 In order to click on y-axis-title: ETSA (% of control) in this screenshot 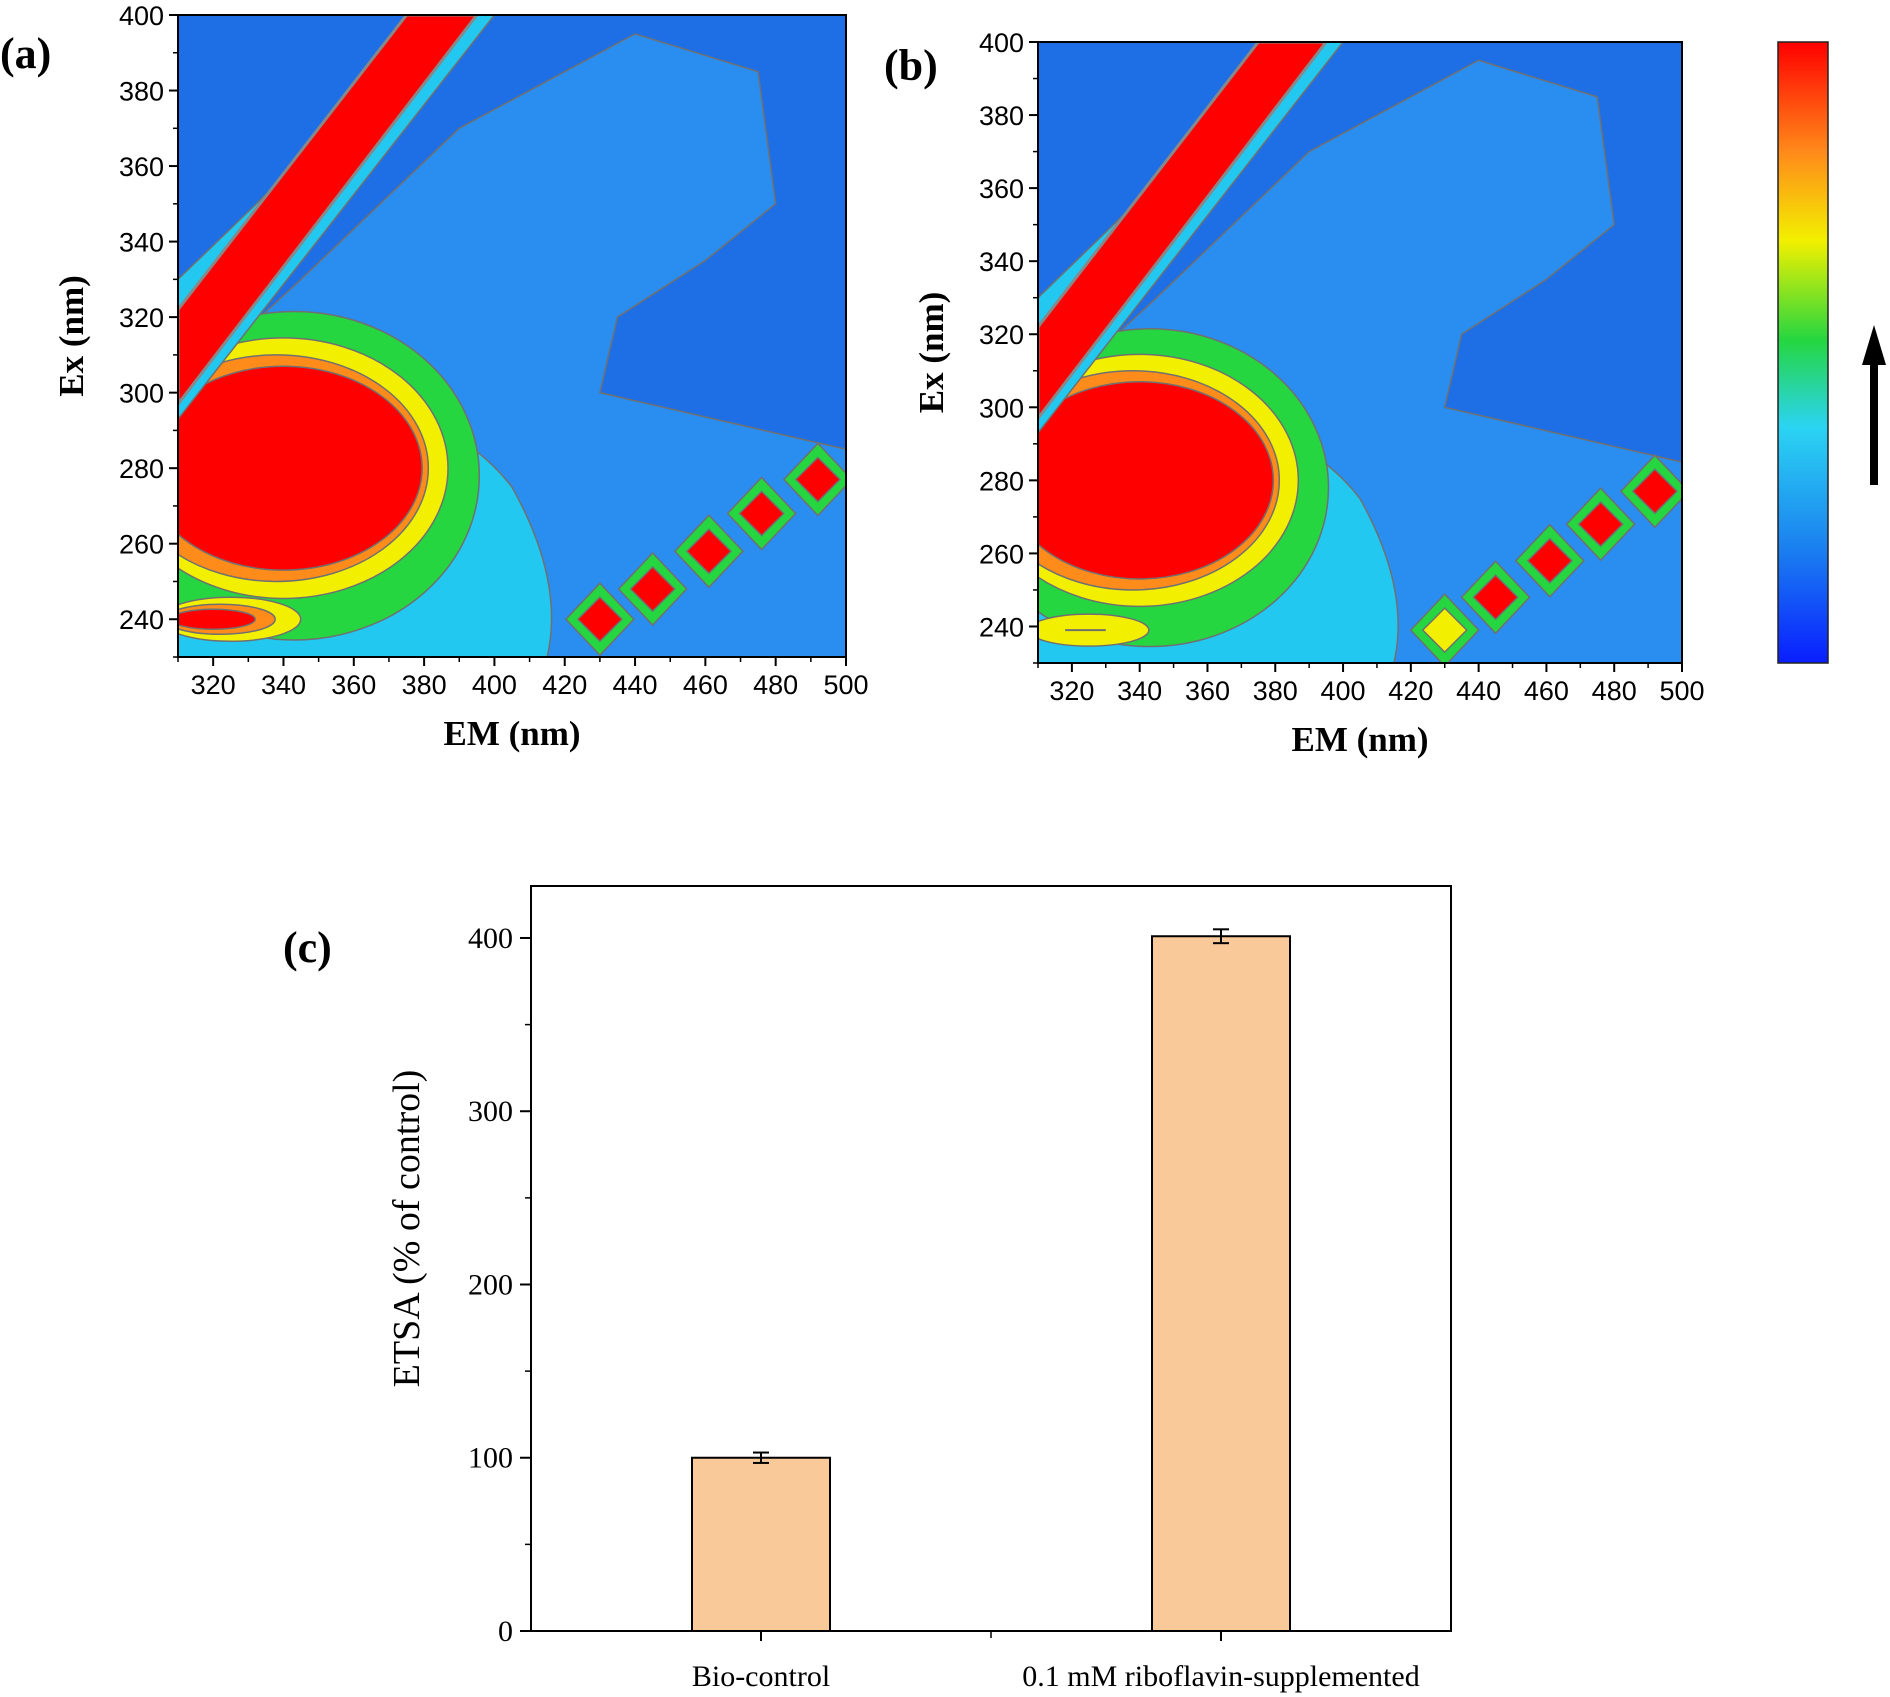, I will do `click(407, 1229)`.